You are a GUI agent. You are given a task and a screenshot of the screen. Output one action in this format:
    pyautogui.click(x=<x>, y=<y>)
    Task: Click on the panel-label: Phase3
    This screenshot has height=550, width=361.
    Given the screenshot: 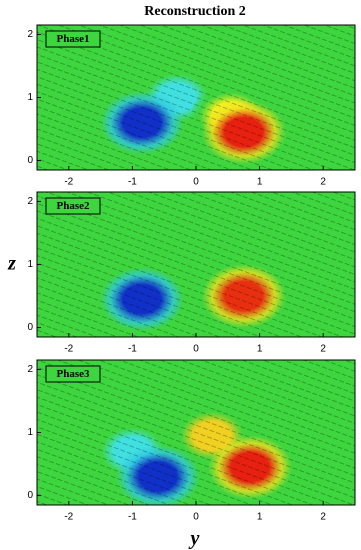 What is the action you would take?
    pyautogui.click(x=74, y=374)
    